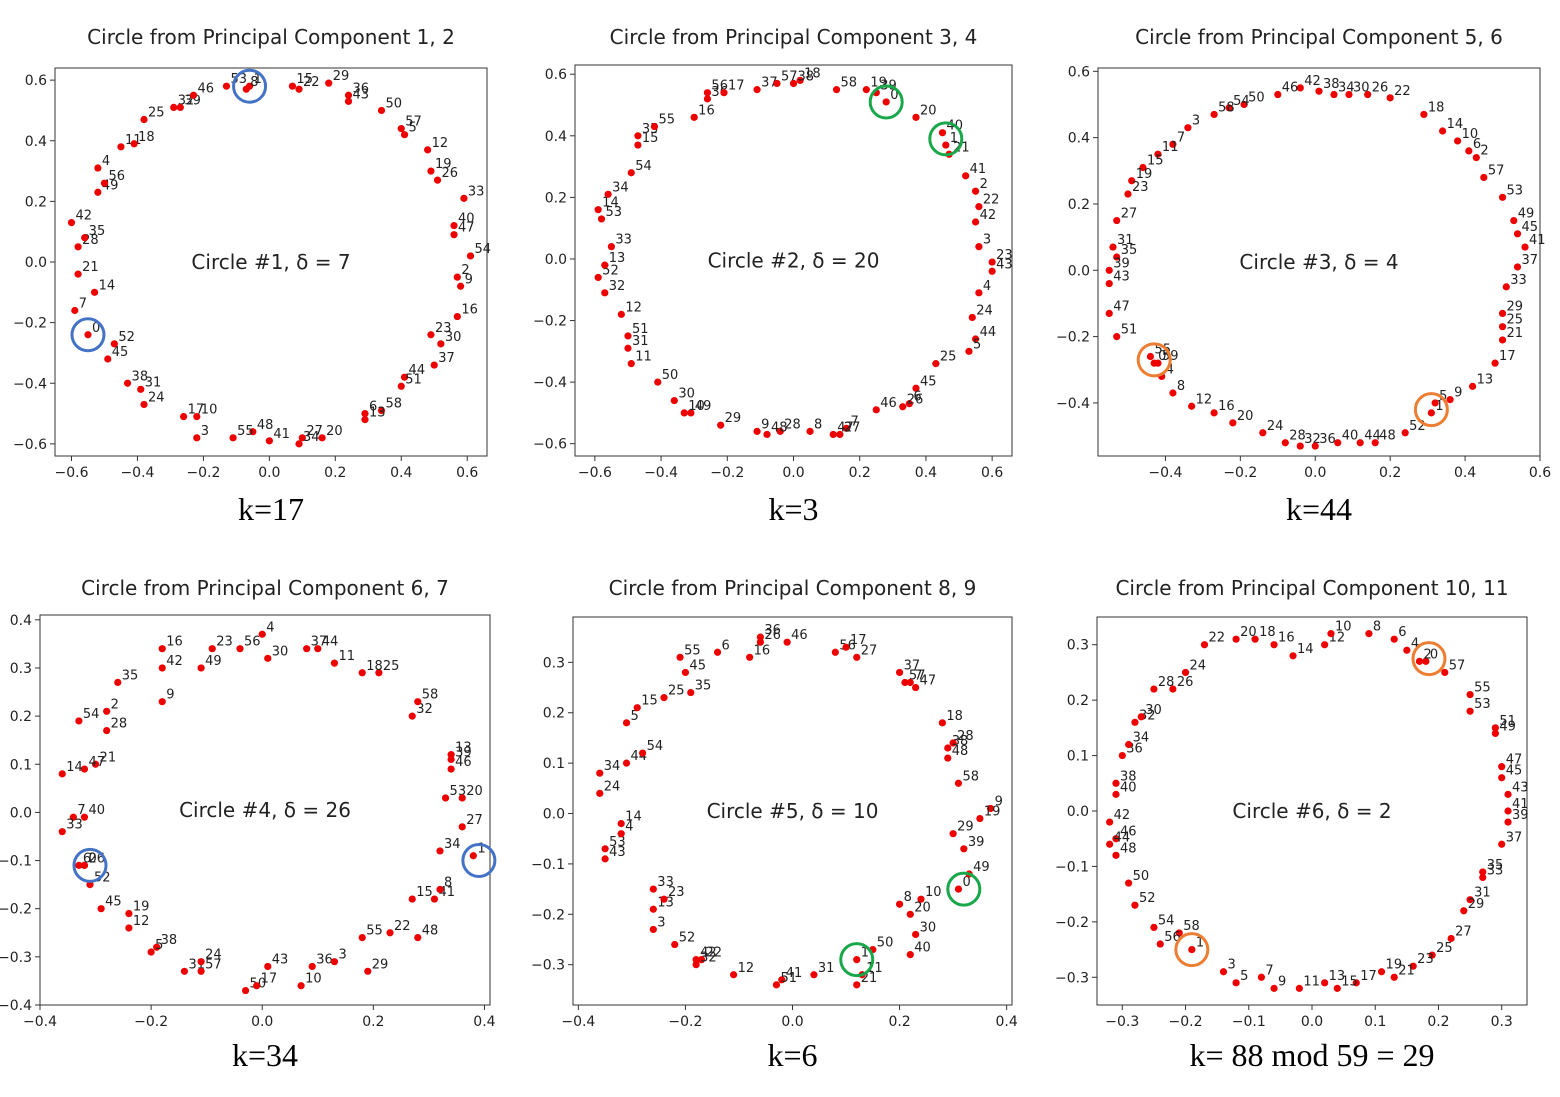 This screenshot has width=1560, height=1097. What do you see at coordinates (116, 176) in the screenshot?
I see `point-label: 56` at bounding box center [116, 176].